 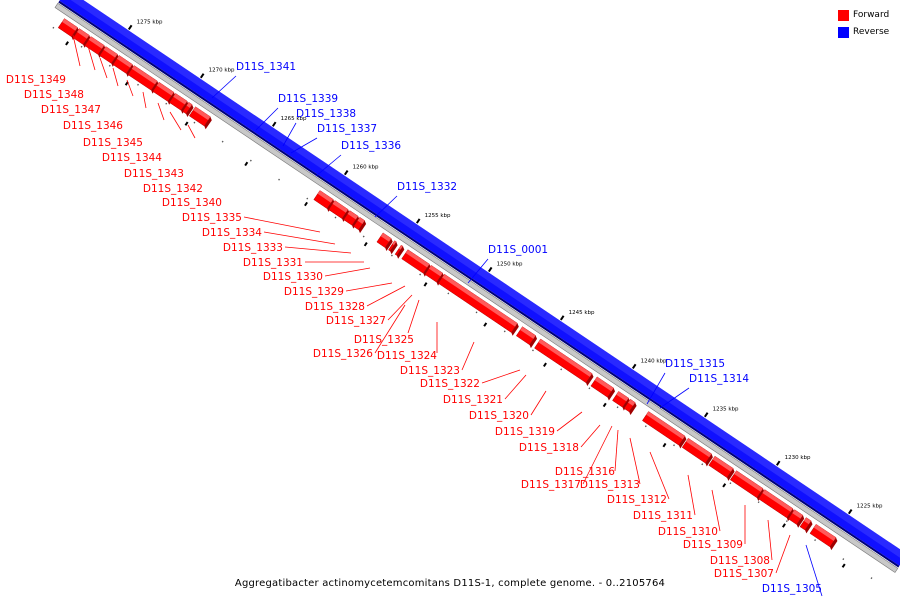 I want to click on gene-label-d11s_1339: D11S_1339, so click(x=308, y=99).